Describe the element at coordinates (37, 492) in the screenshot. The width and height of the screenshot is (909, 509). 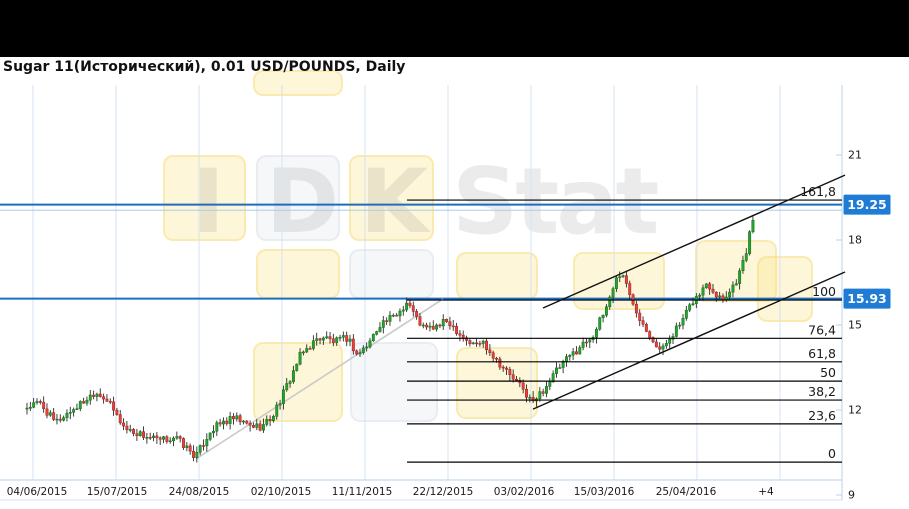
I see `x-axis-label: 04/06/2015` at that location.